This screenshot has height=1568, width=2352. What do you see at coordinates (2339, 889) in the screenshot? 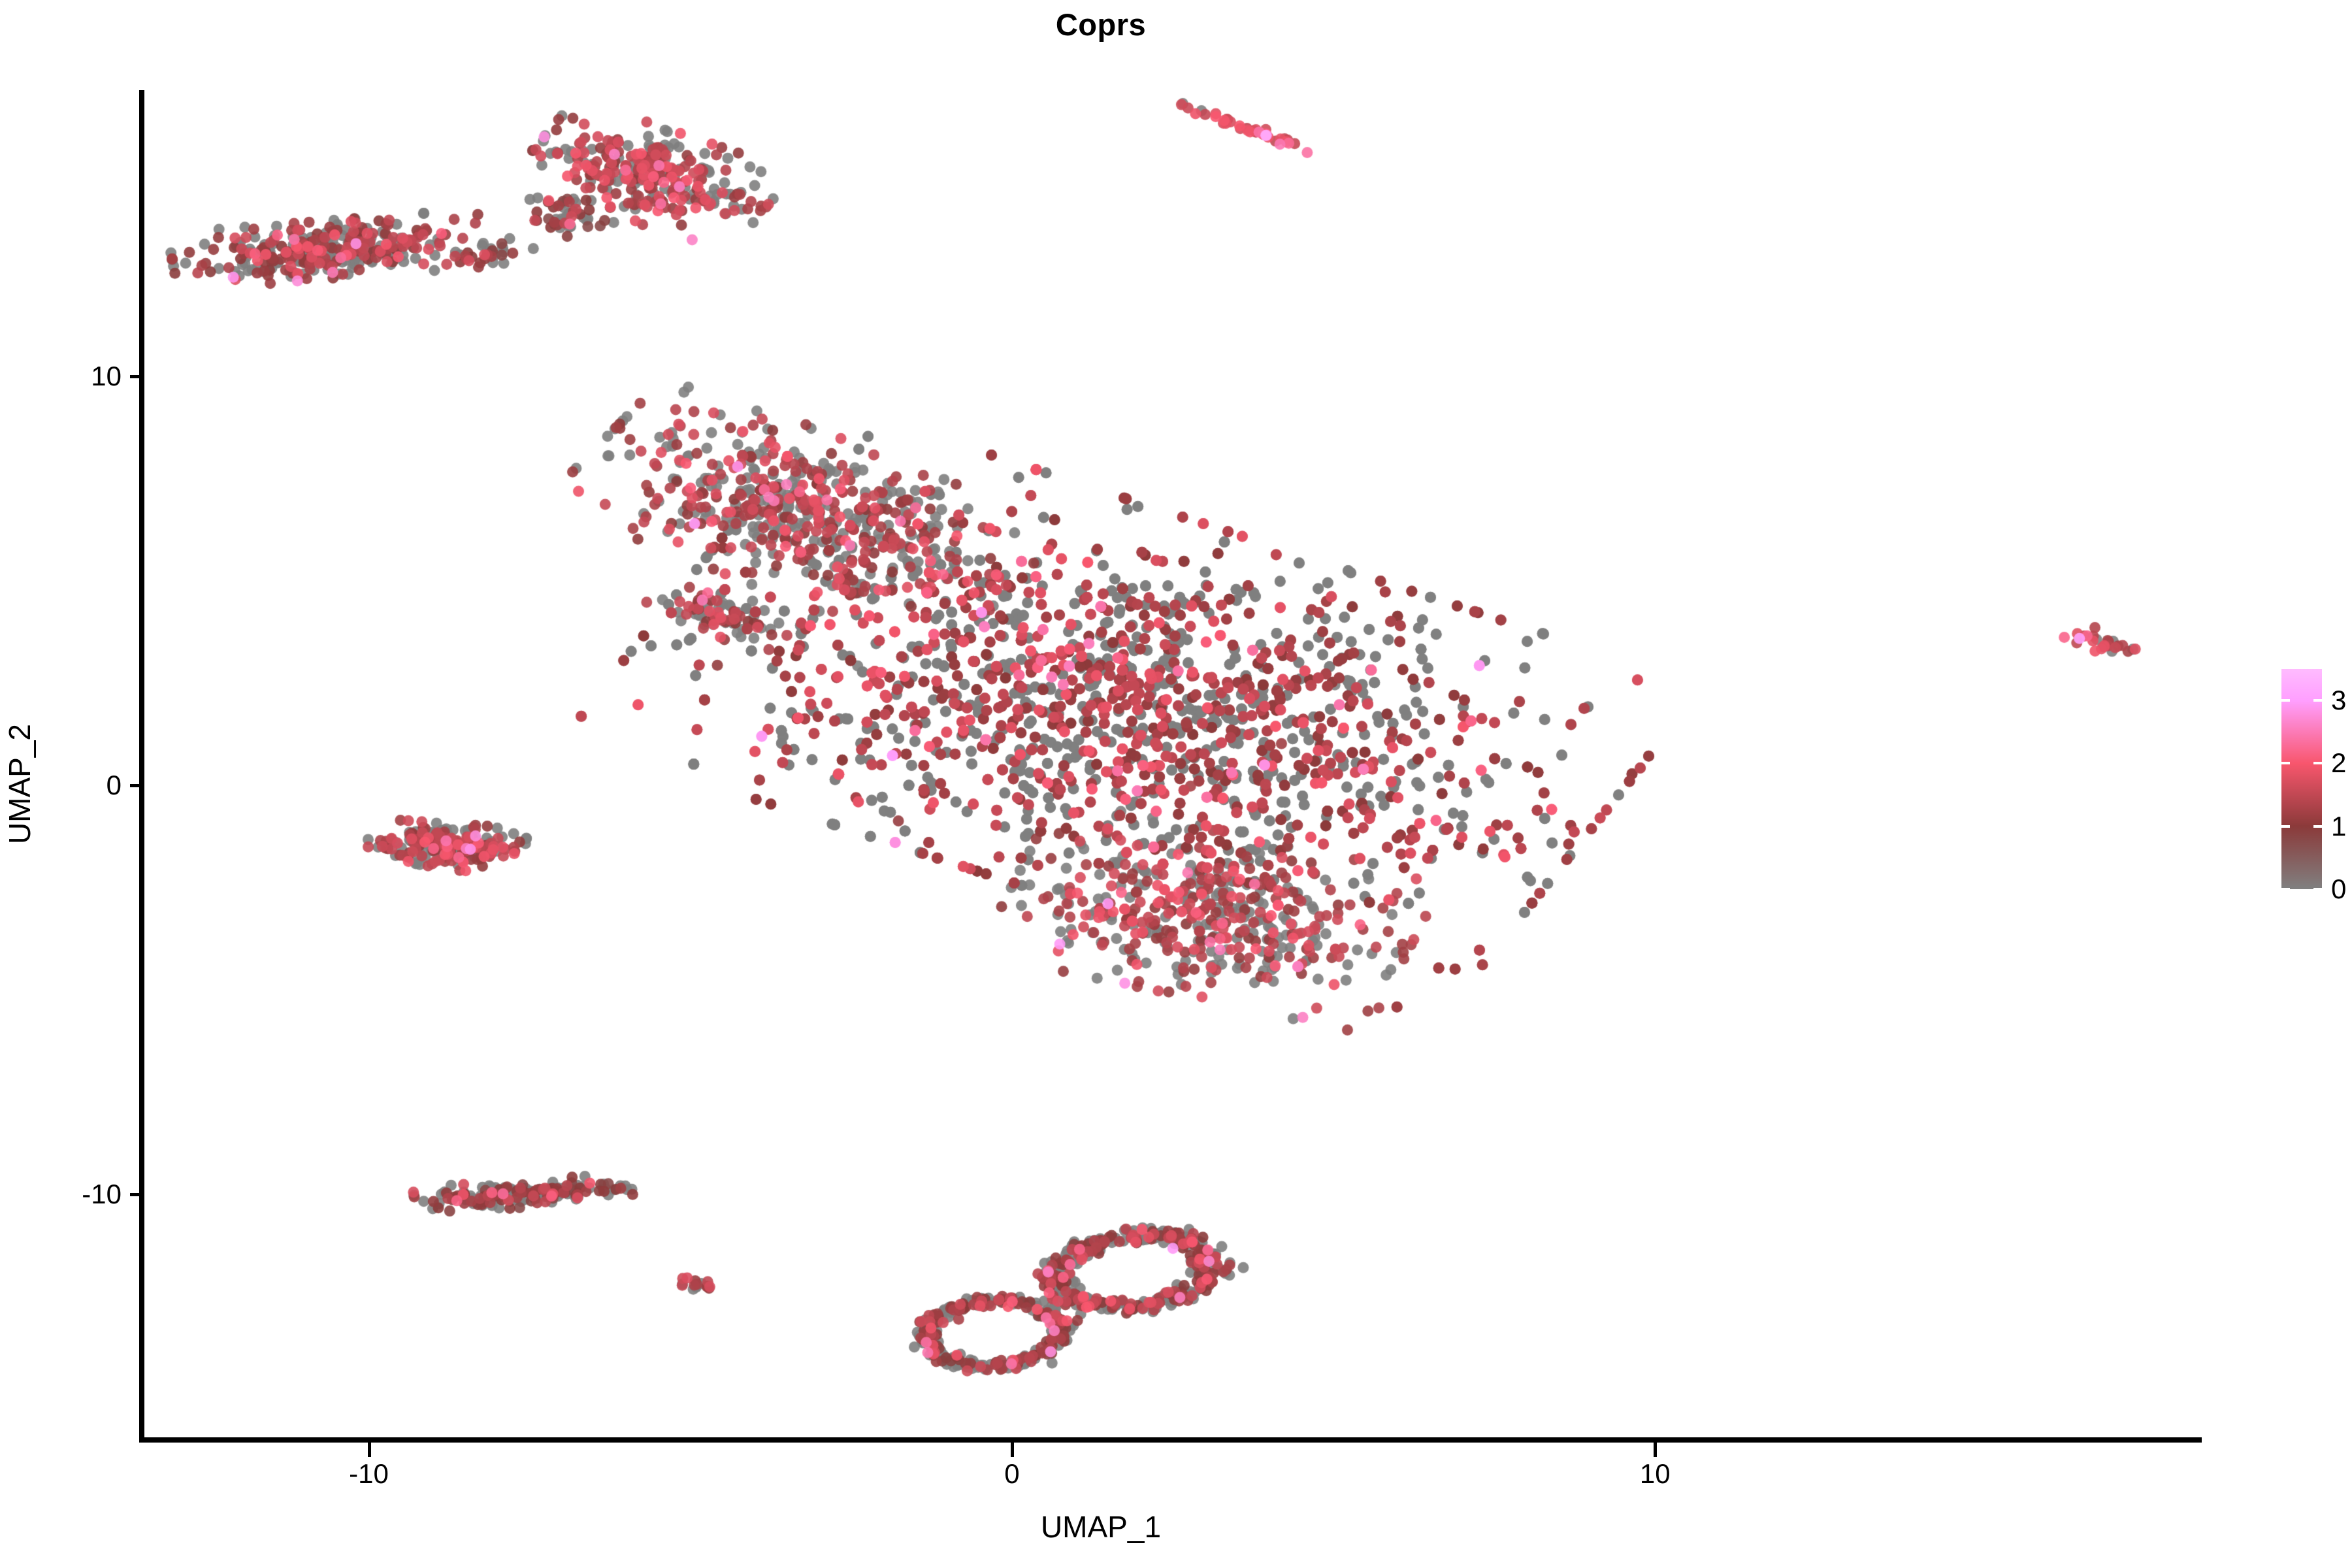
I see `legend-label: 0` at bounding box center [2339, 889].